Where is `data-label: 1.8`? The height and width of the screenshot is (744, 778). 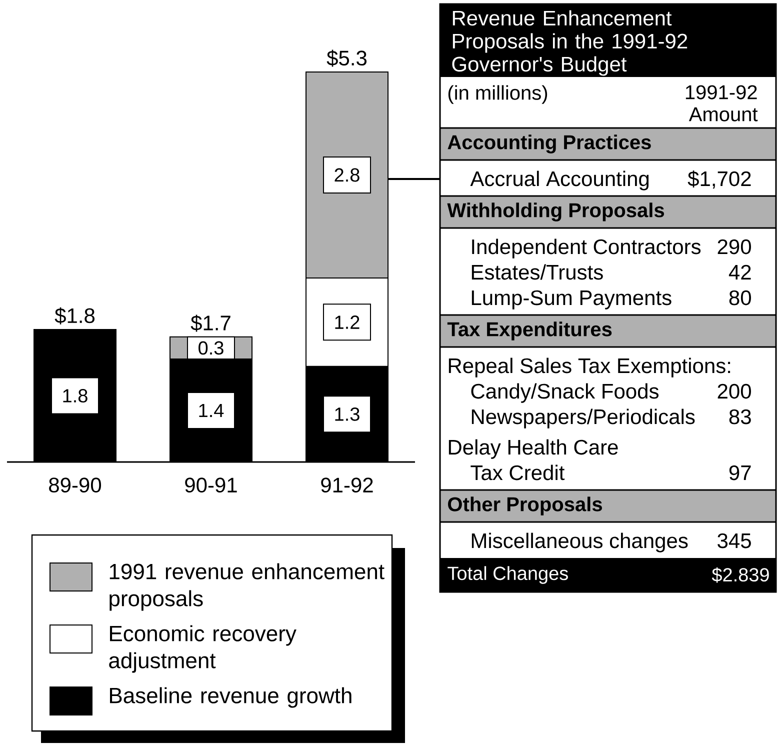
data-label: 1.8 is located at coordinates (75, 395).